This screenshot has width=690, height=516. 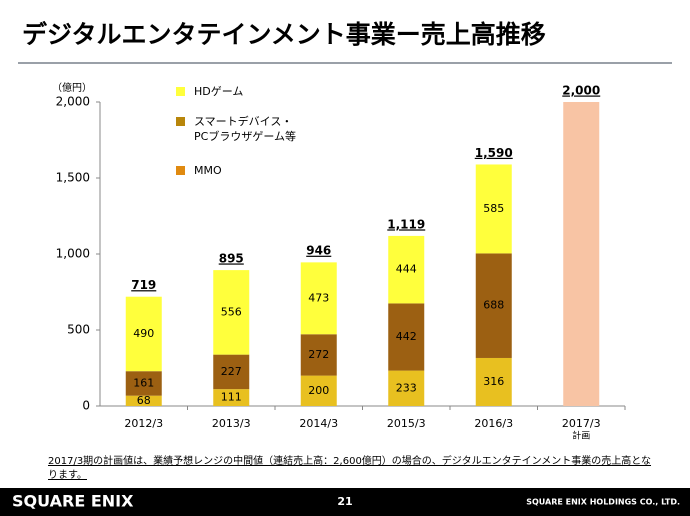 I want to click on value-label: 316, so click(x=493, y=381).